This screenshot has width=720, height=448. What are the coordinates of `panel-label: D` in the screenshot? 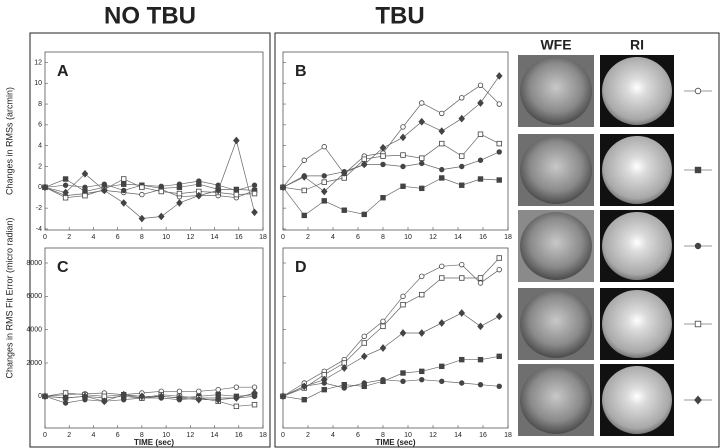 It's located at (301, 267).